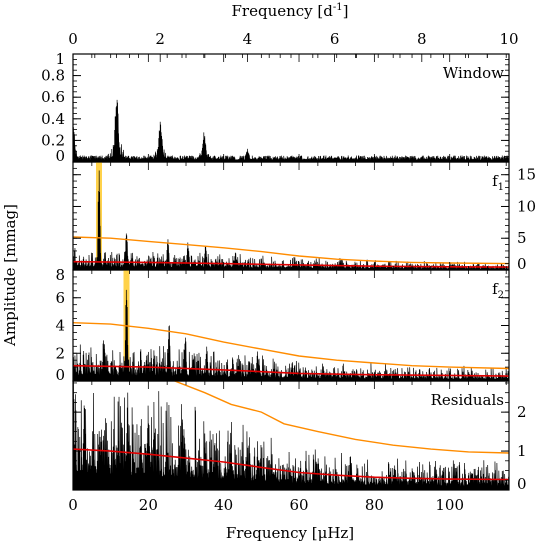 This screenshot has width=541, height=544. I want to click on top-axis-title-close: ], so click(346, 11).